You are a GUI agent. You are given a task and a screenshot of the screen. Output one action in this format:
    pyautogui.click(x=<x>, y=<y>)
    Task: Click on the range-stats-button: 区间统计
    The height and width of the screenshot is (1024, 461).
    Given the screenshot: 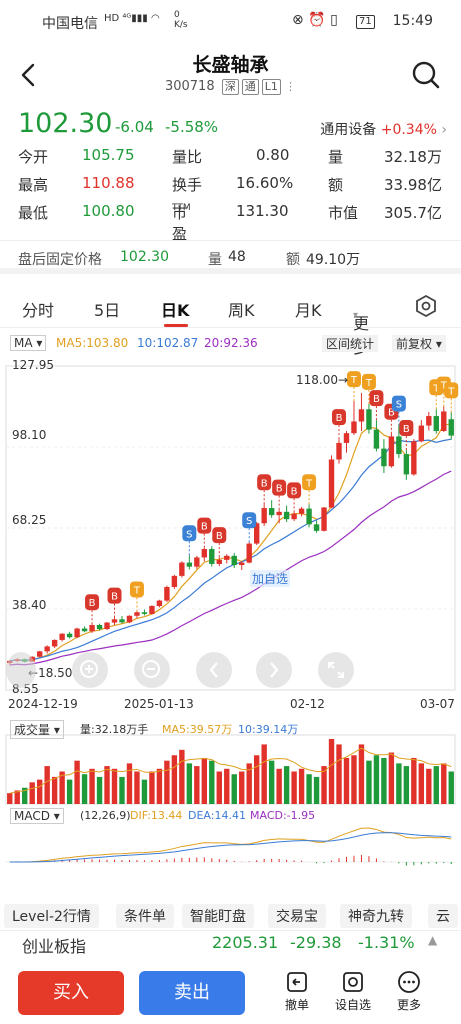 What is the action you would take?
    pyautogui.click(x=350, y=343)
    